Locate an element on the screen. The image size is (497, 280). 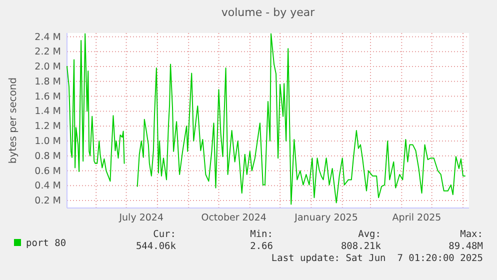
legend-label: port 80 is located at coordinates (46, 243).